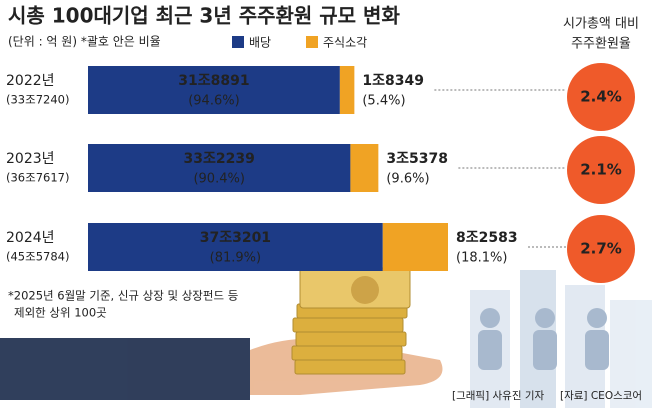  I want to click on value-label: 31조8891, so click(213, 81).